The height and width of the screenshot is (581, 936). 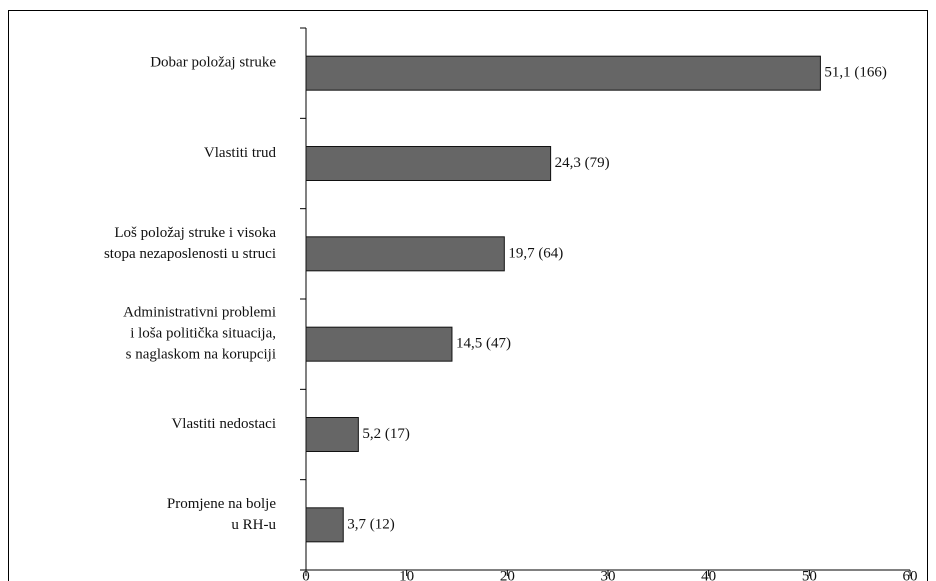 I want to click on value-label: 51,1 (166), so click(x=855, y=73).